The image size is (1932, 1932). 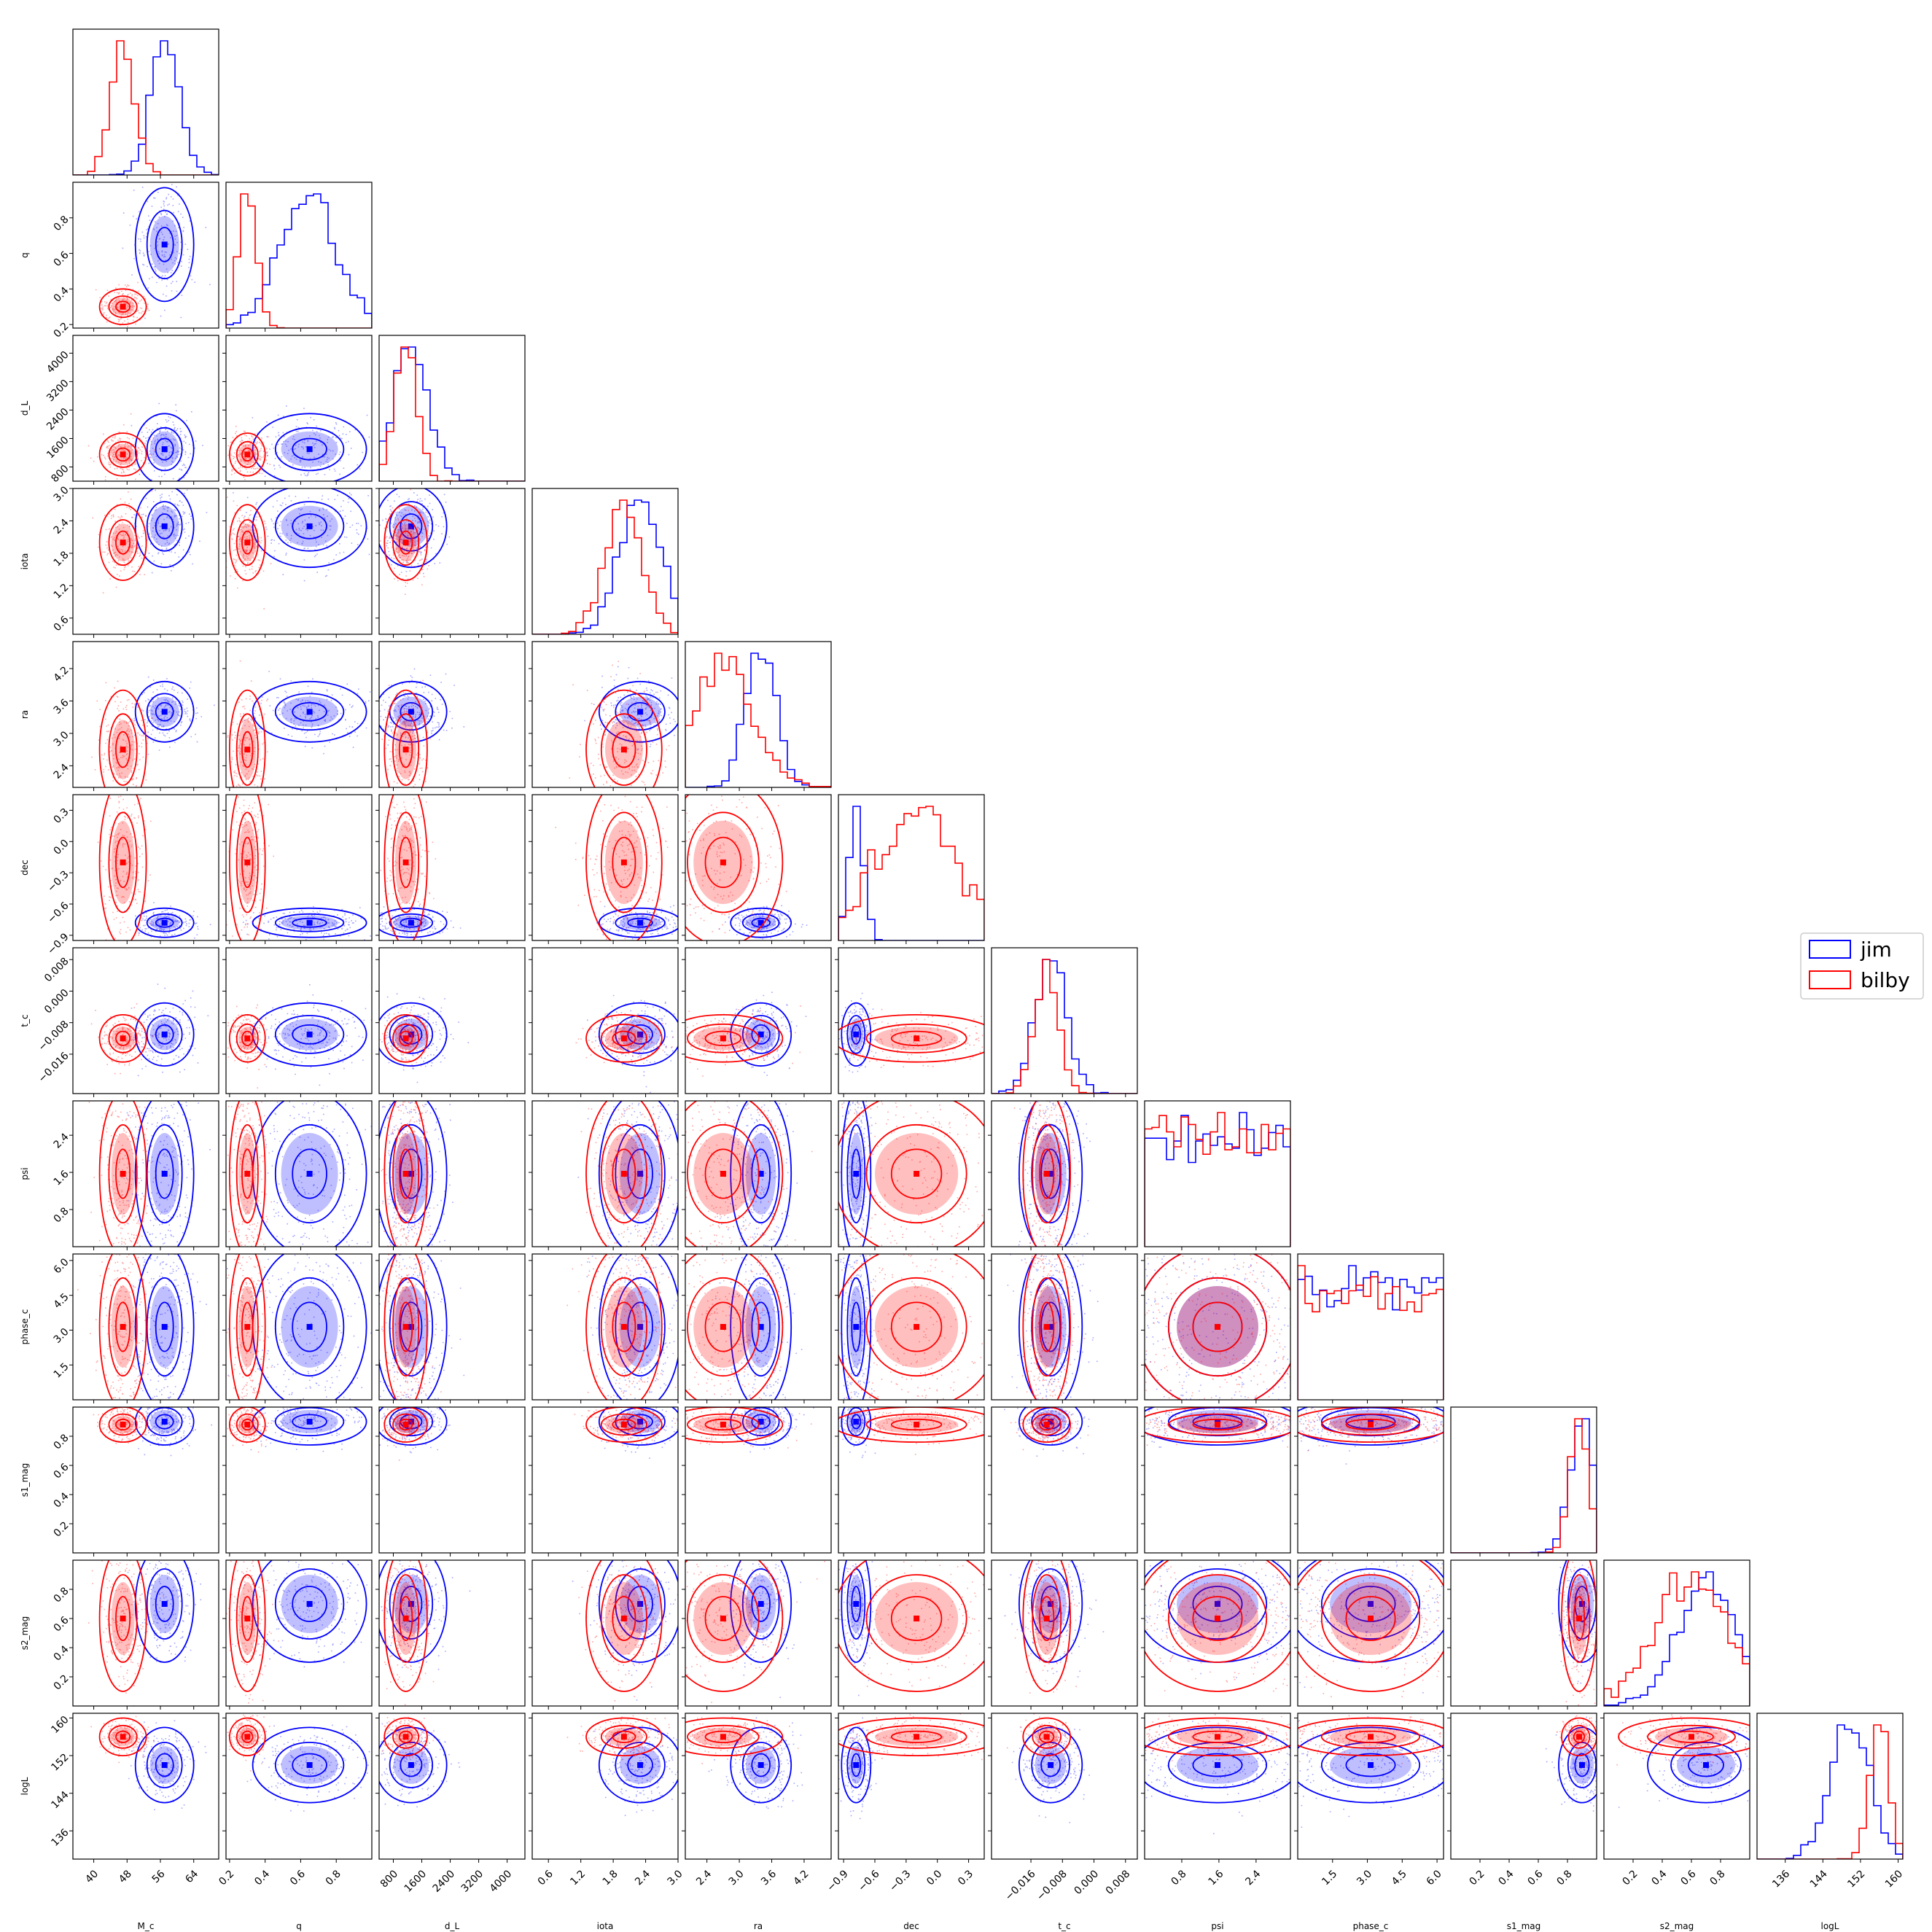 What do you see at coordinates (910, 1635) in the screenshot?
I see `panel-s2_mag-dec` at bounding box center [910, 1635].